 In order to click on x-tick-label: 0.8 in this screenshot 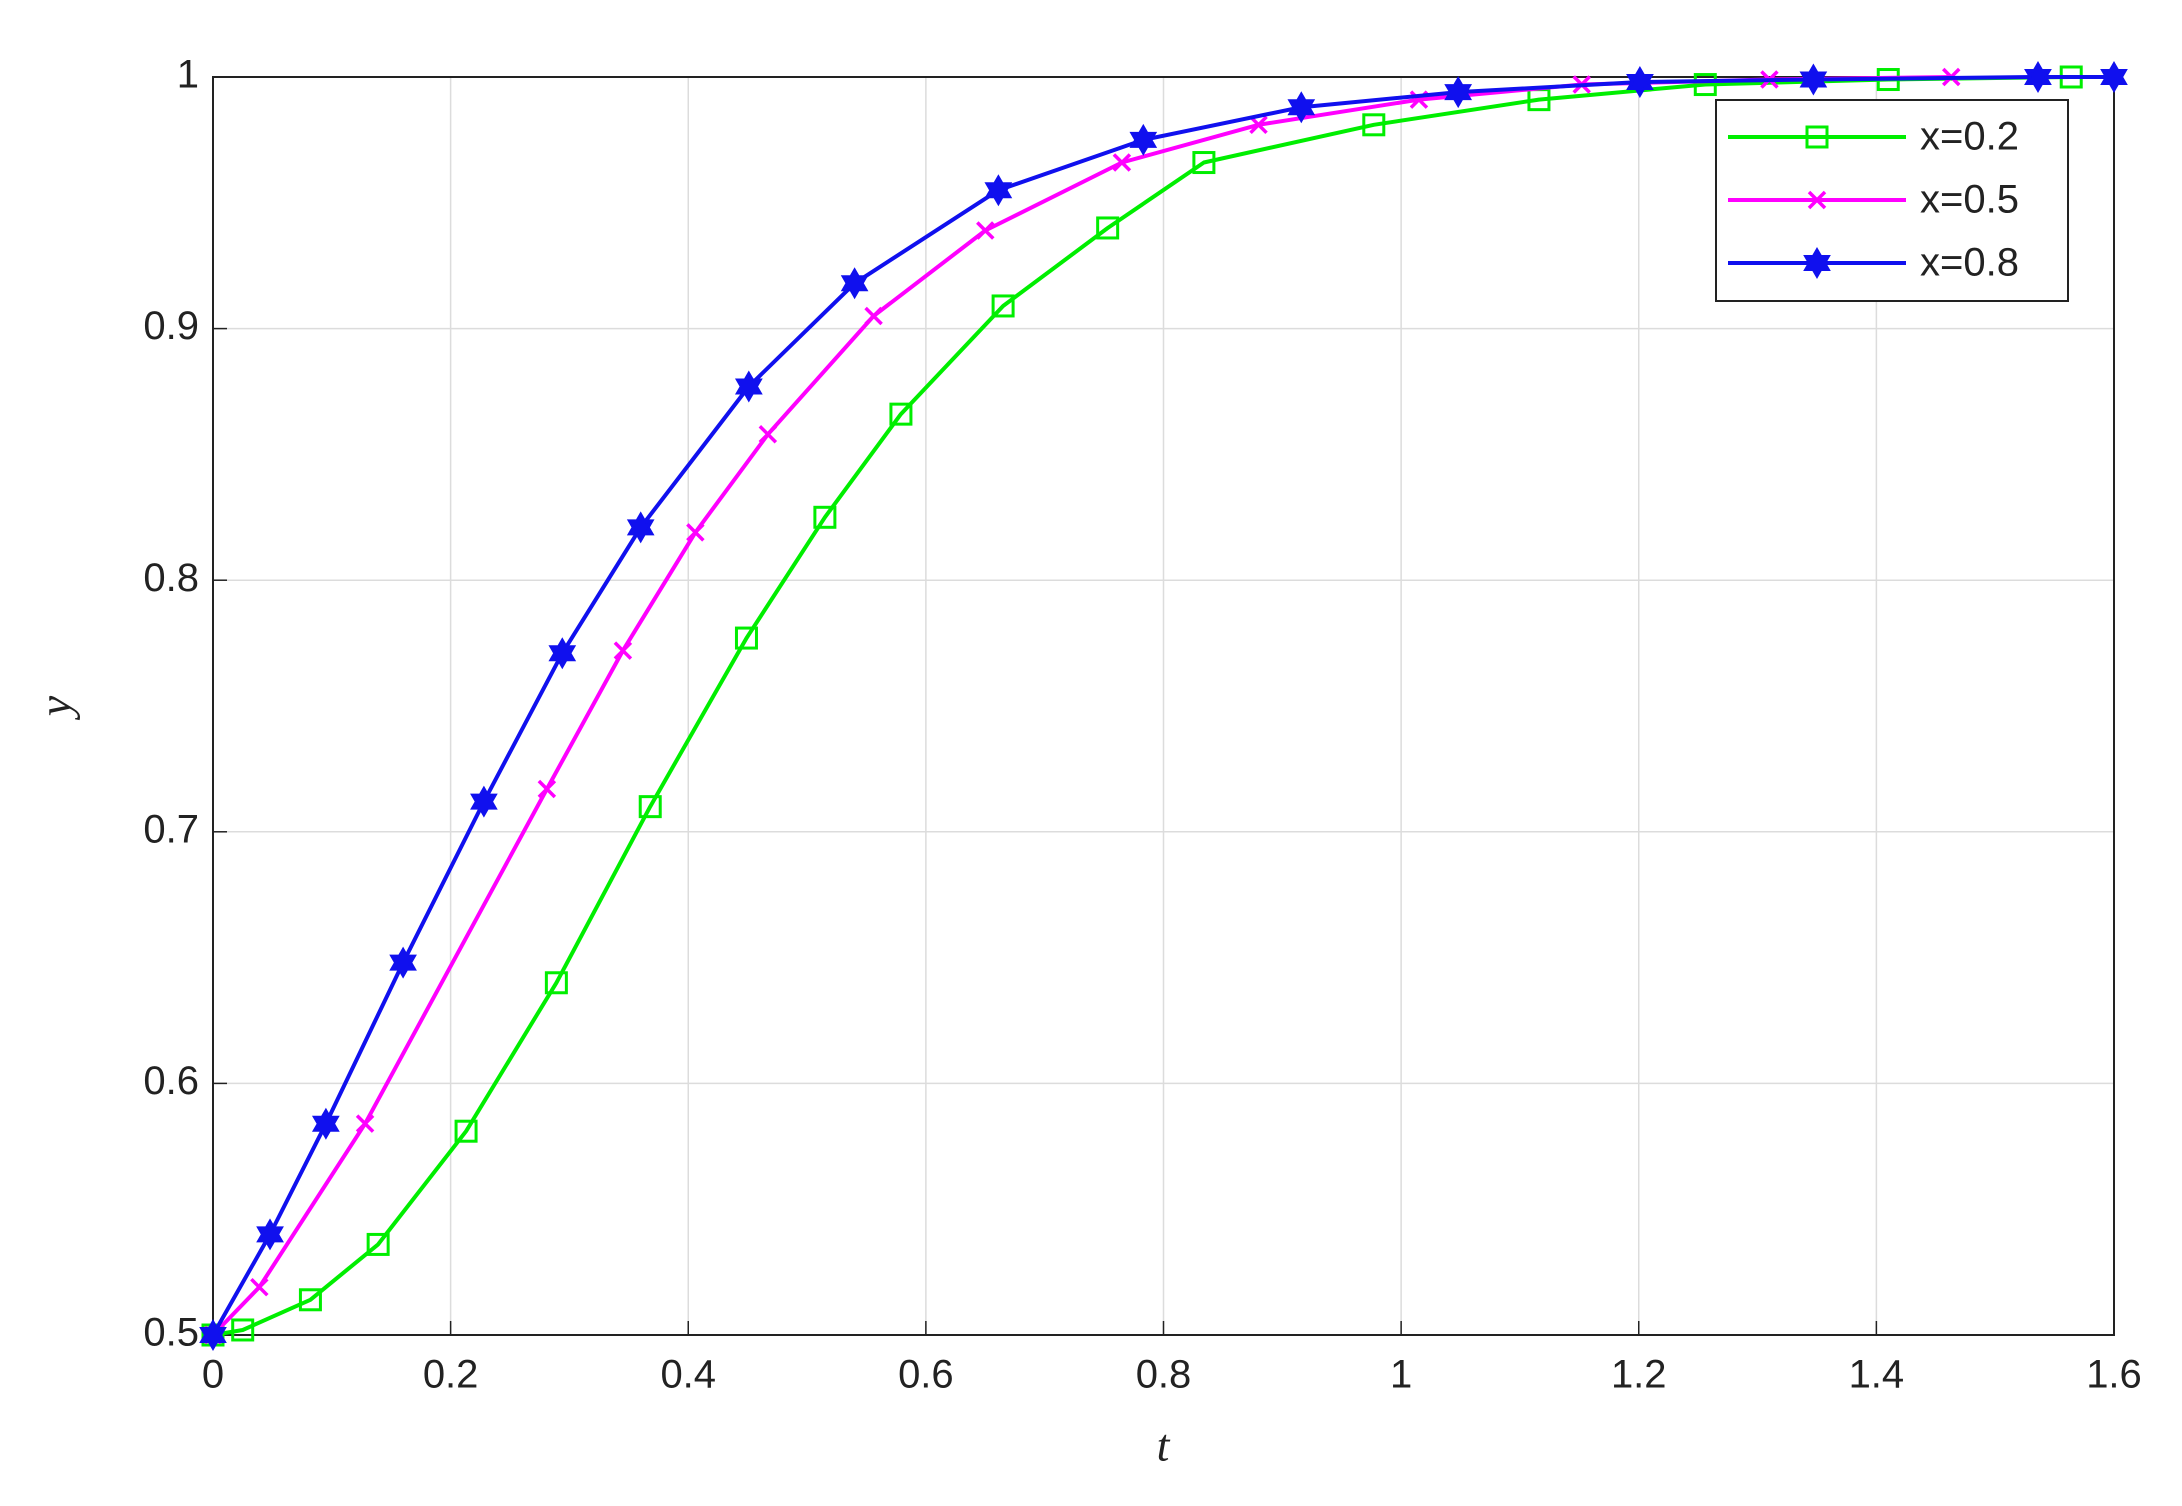, I will do `click(1164, 1375)`.